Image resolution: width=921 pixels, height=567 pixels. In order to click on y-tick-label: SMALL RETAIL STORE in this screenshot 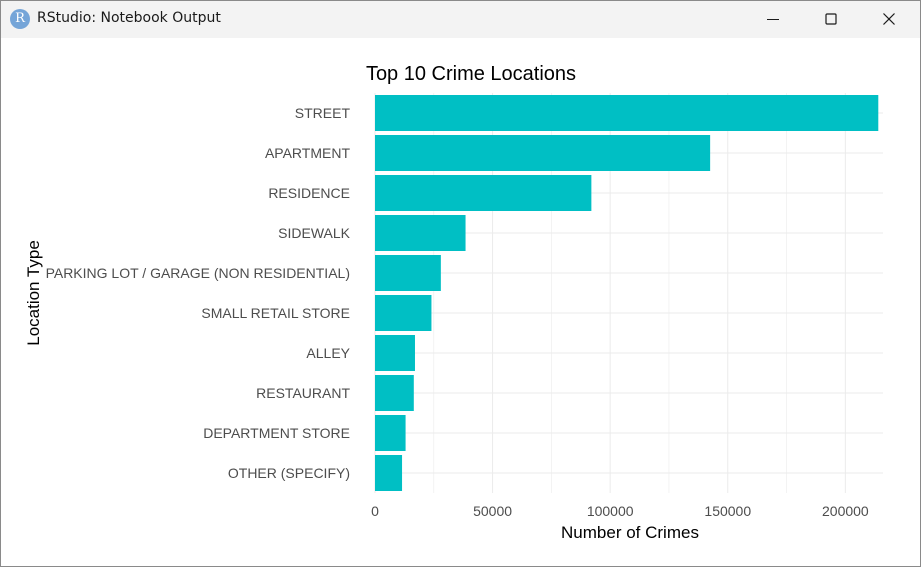, I will do `click(275, 313)`.